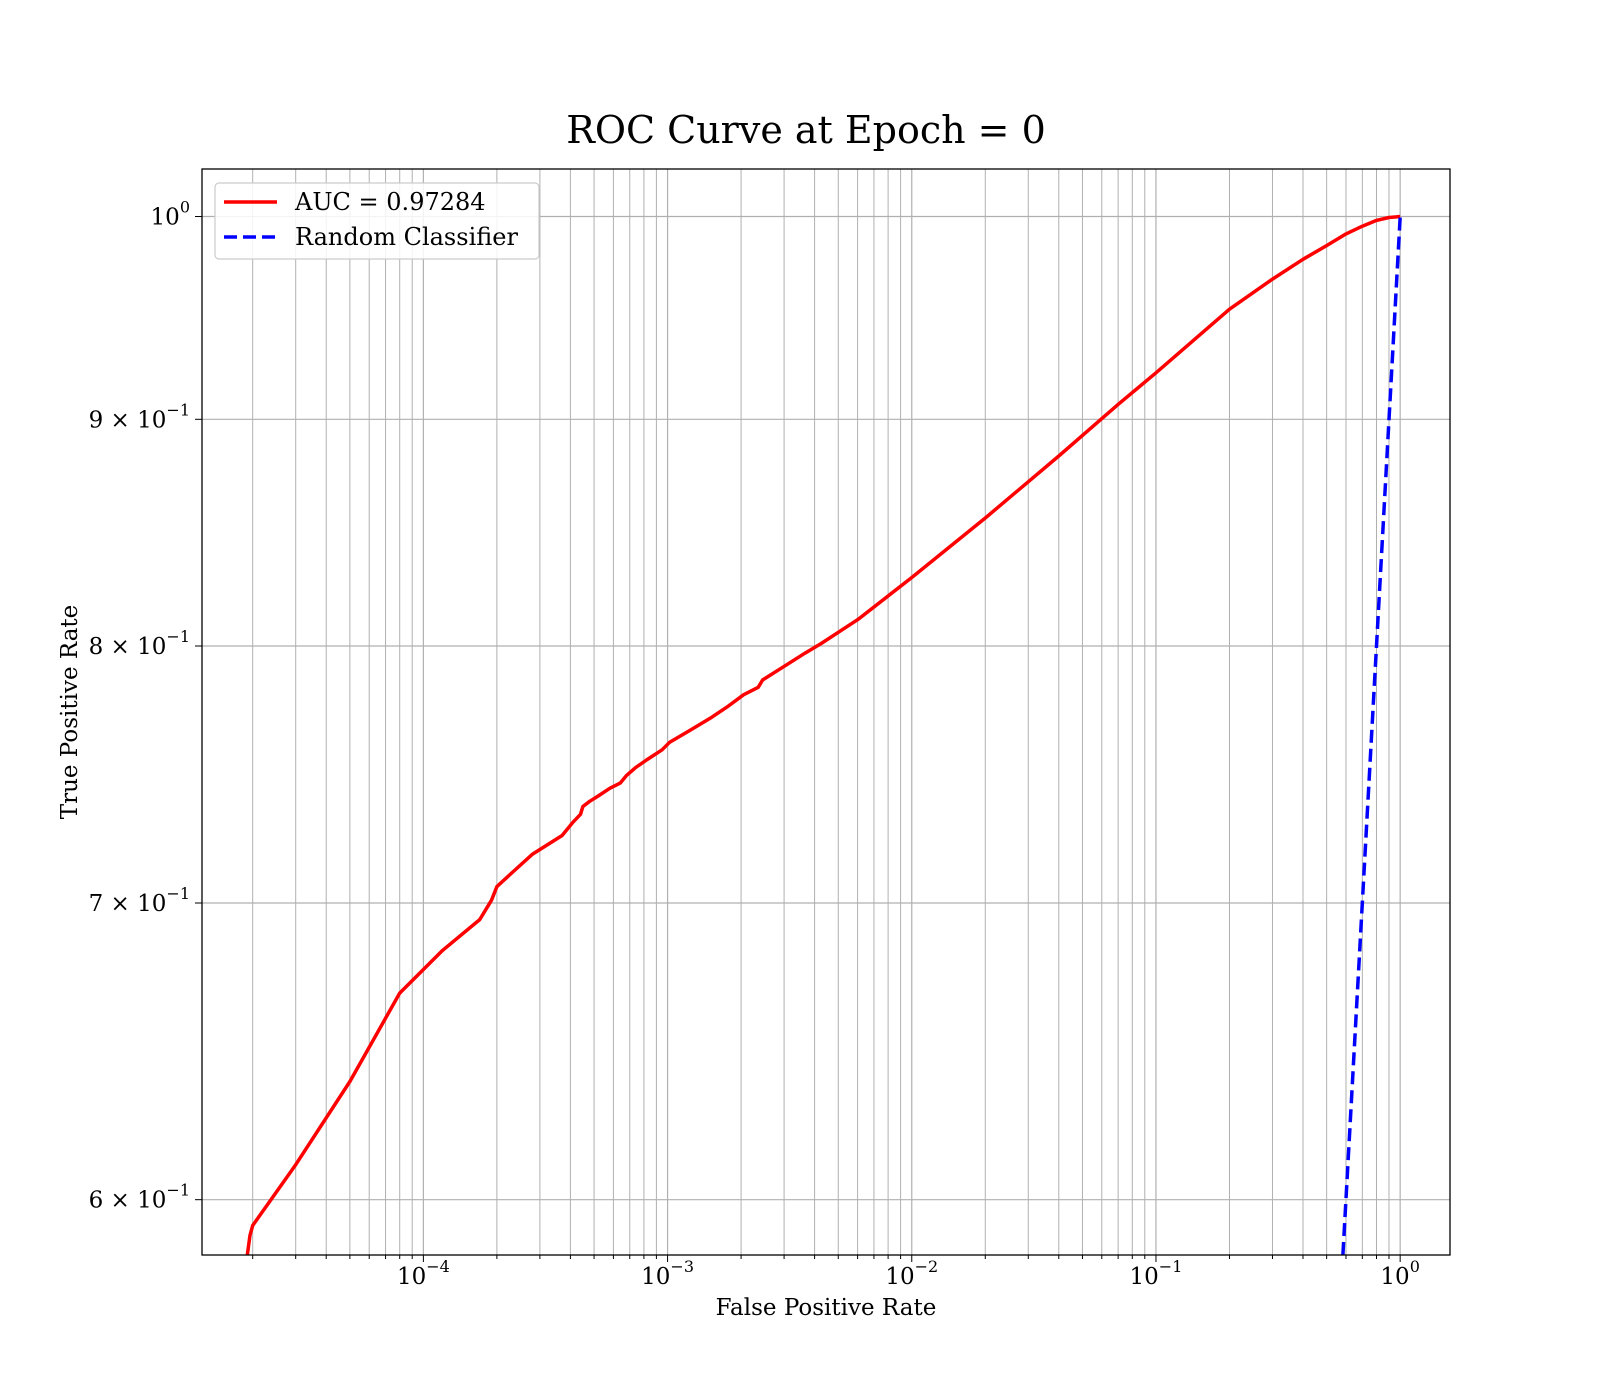  What do you see at coordinates (806, 130) in the screenshot?
I see `chart-title: ROC Curve at Epoch = 0` at bounding box center [806, 130].